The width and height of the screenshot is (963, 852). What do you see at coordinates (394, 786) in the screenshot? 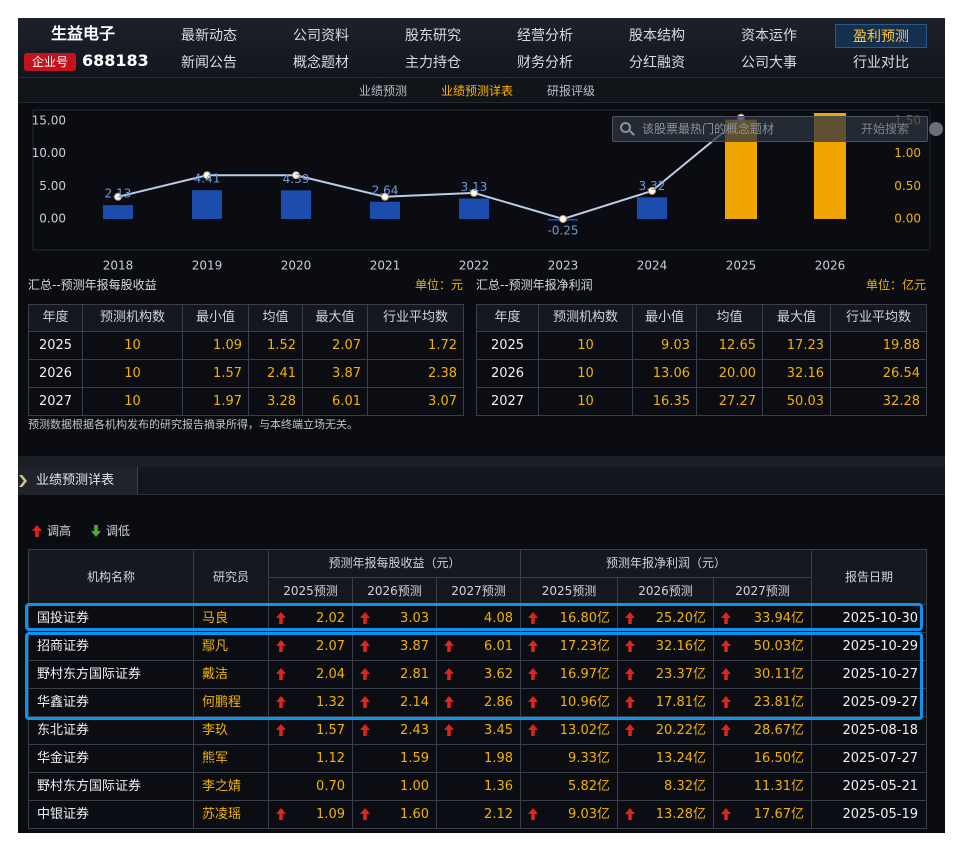
I see `value-cell: 1.00` at bounding box center [394, 786].